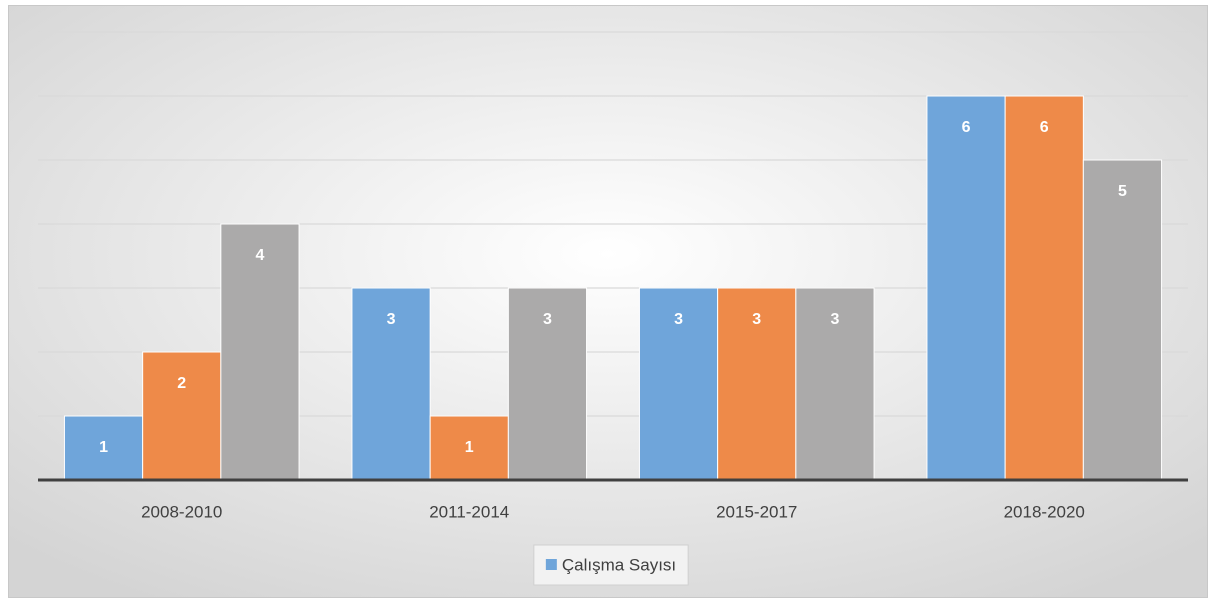 This screenshot has height=603, width=1215. What do you see at coordinates (469, 511) in the screenshot?
I see `x-tick-label: 2011-2014` at bounding box center [469, 511].